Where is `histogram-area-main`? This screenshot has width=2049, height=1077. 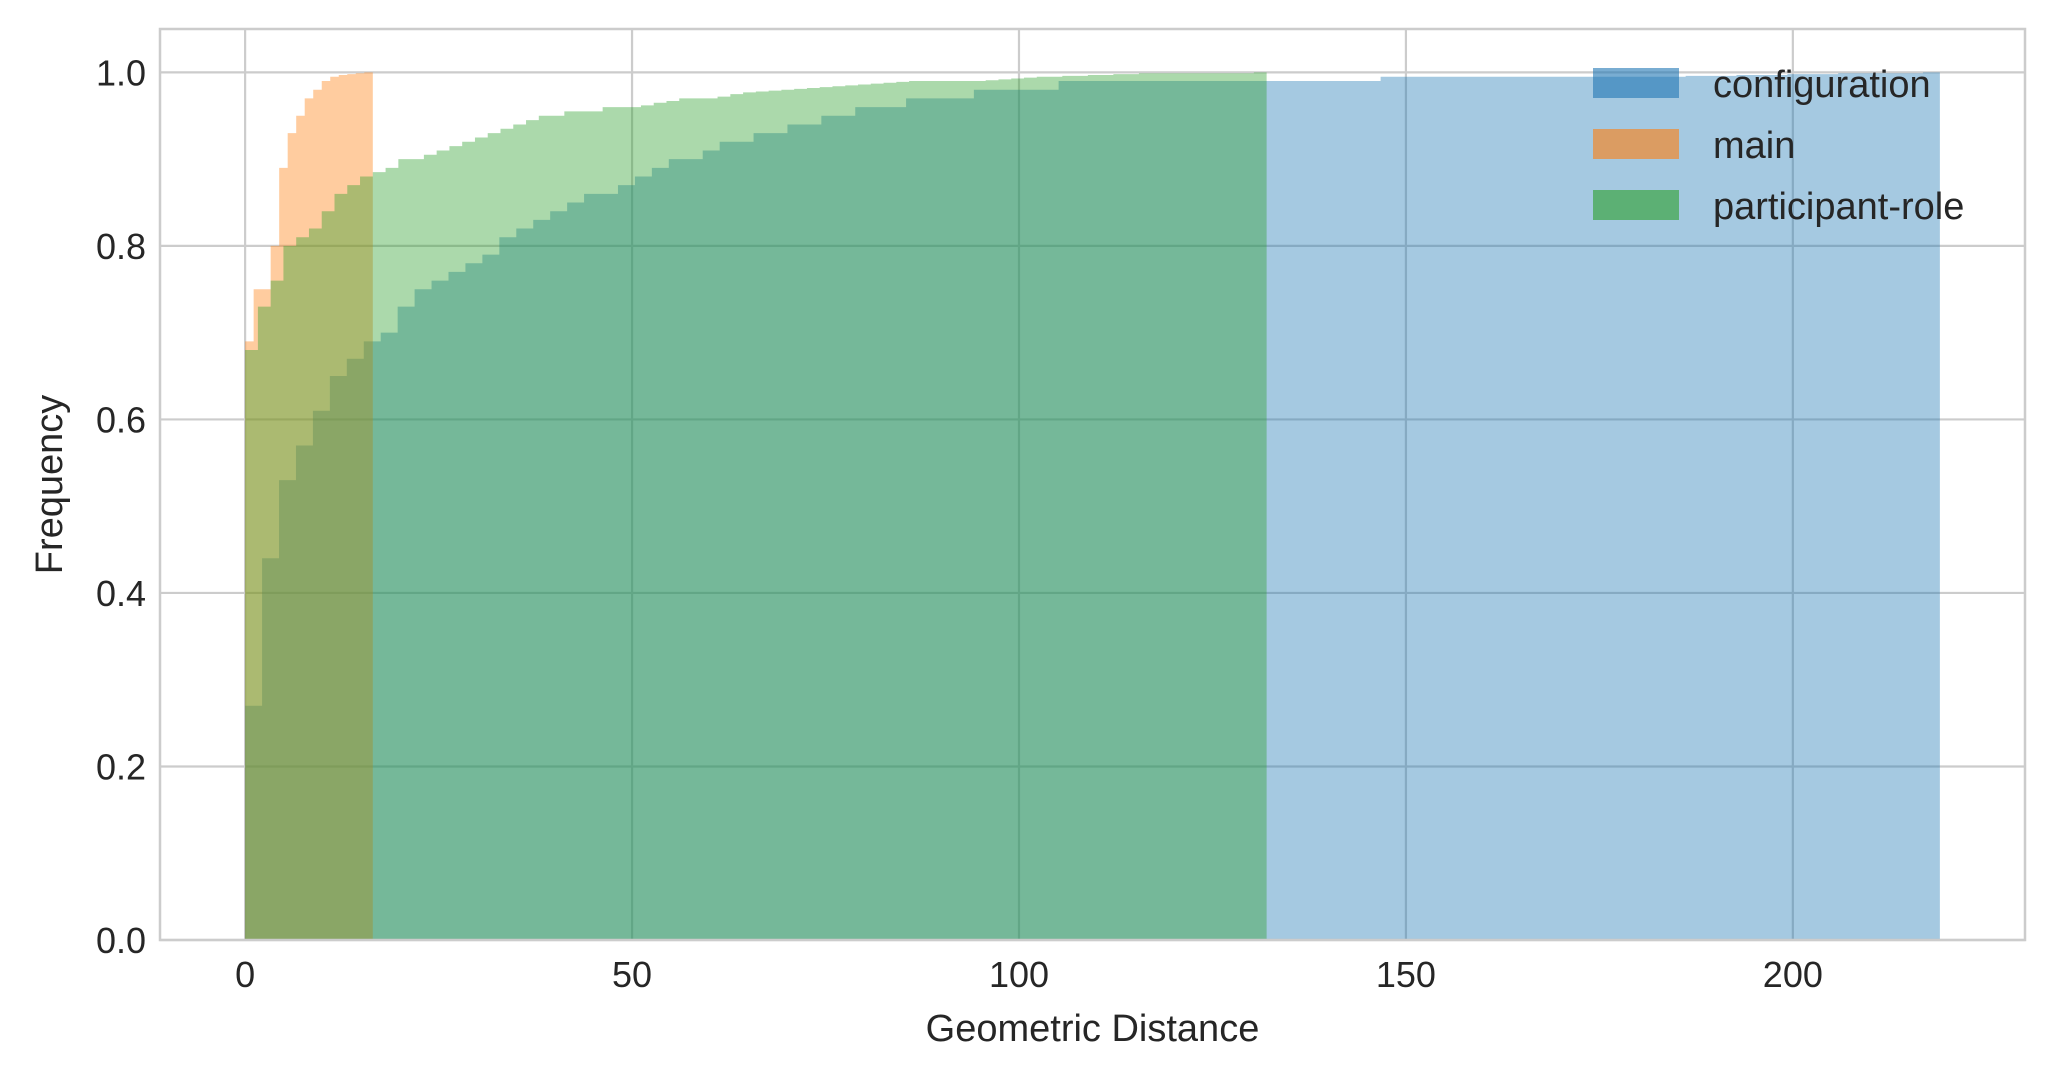
histogram-area-main is located at coordinates (309, 506).